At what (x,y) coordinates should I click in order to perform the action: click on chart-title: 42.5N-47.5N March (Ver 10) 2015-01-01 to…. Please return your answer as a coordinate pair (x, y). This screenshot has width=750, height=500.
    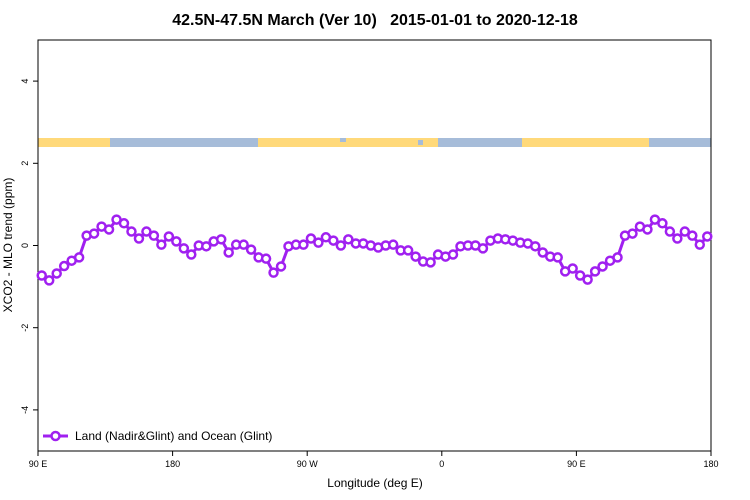
    Looking at the image, I should click on (375, 20).